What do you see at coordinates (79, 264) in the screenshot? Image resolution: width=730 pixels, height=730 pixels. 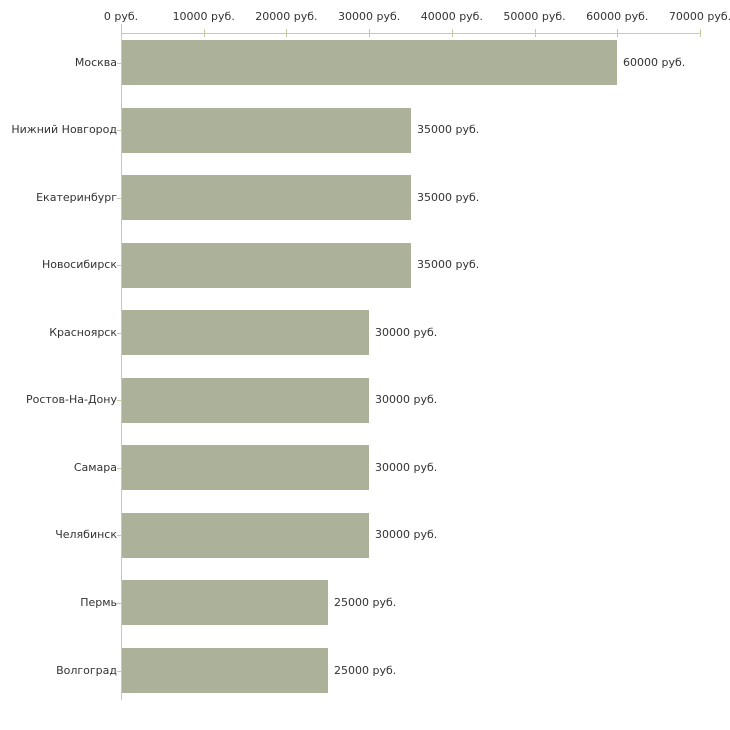 I see `category-label: Новосибирск` at bounding box center [79, 264].